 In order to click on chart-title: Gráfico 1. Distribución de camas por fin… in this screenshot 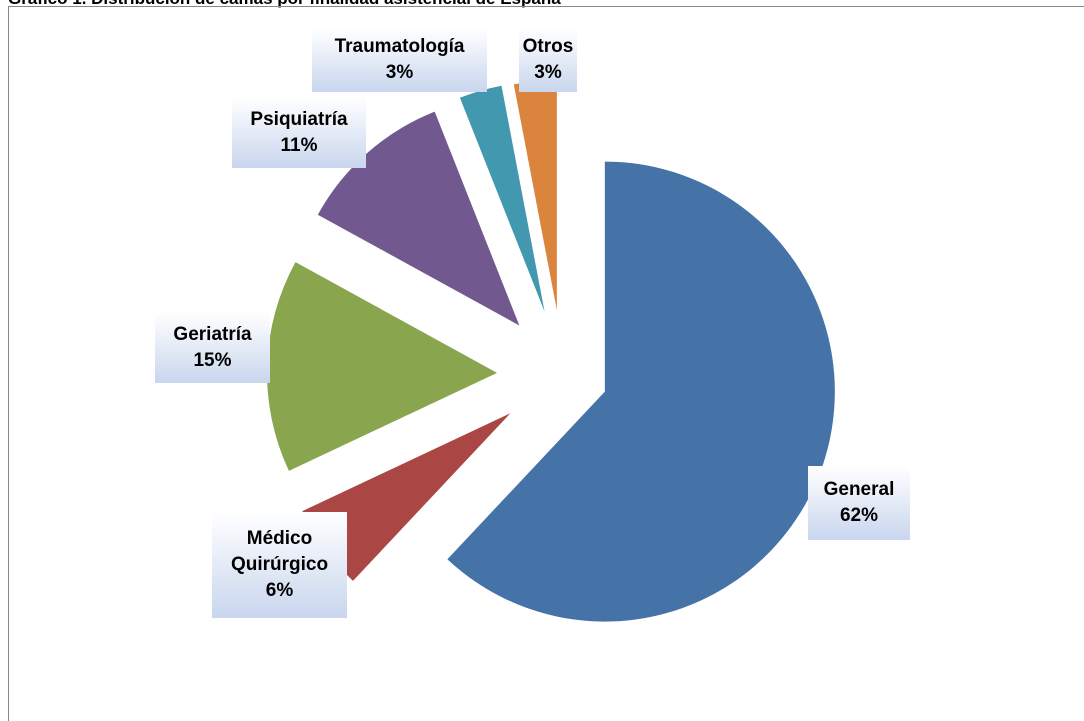, I will do `click(284, 4)`.